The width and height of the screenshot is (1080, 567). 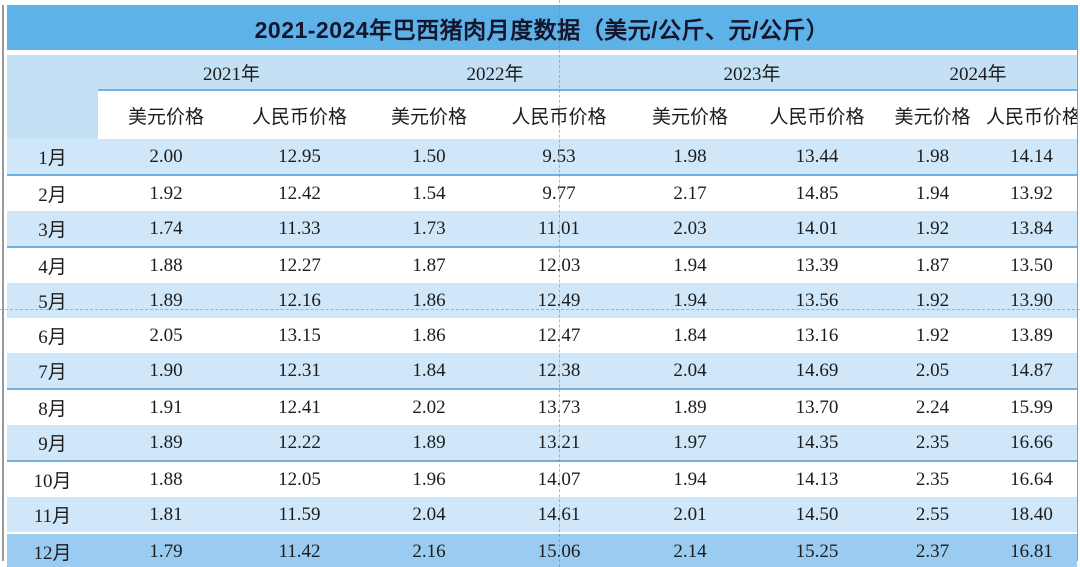 I want to click on table-row: 2月 1.92 12.42 1.54 9.77 2.17 14.85 1.94 13.92, so click(x=542, y=193).